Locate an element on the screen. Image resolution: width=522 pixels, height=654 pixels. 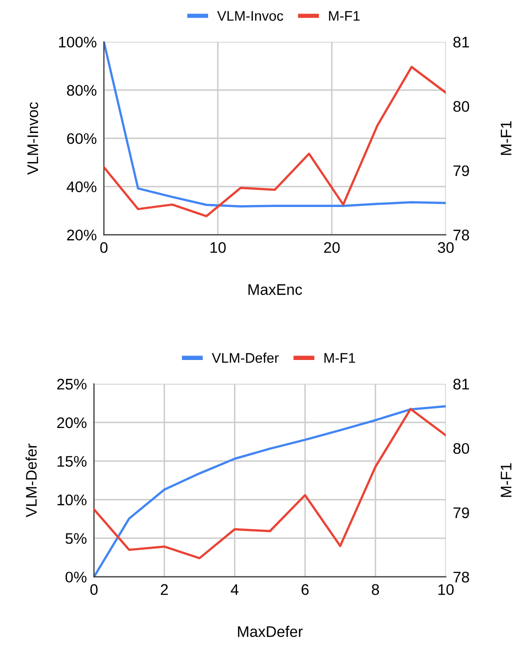
y-tick-label: 15% is located at coordinates (72, 461).